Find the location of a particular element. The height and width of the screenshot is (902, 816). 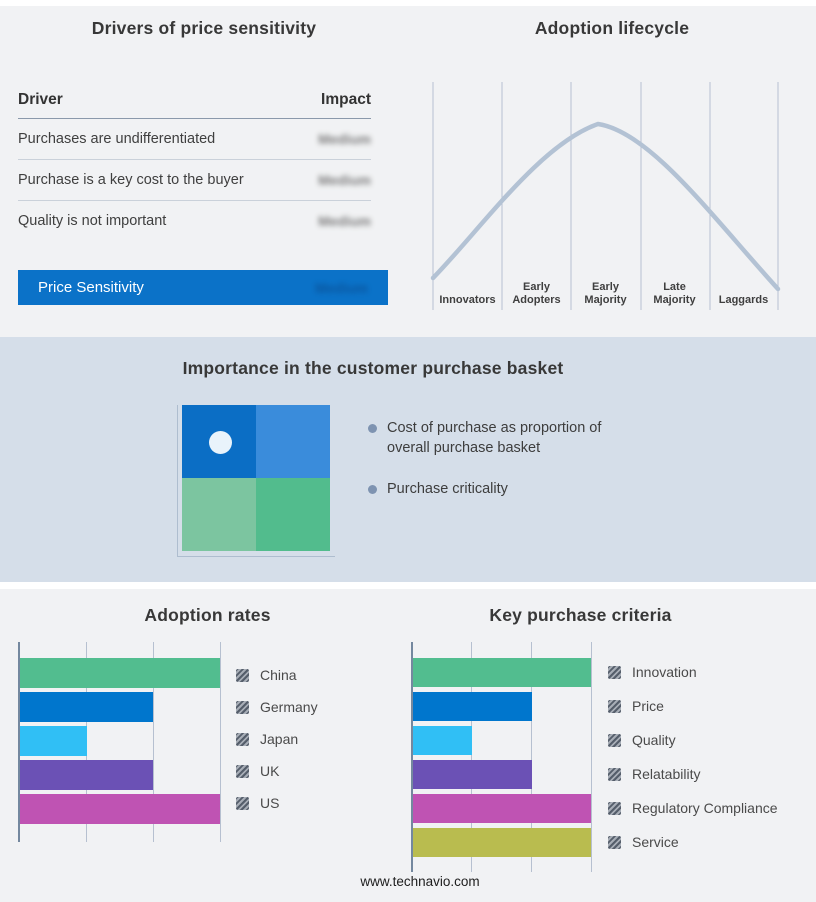

key-purchase-criteria-title: Key purchase criteria is located at coordinates (580, 615).